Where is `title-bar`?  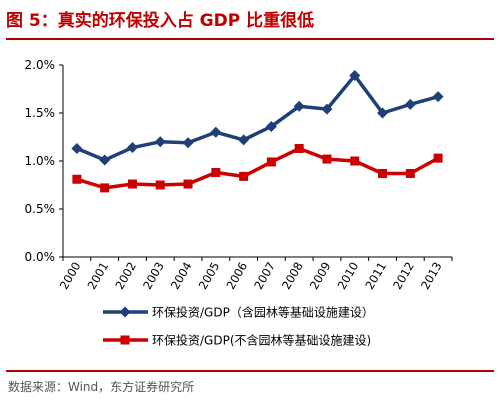
title-bar is located at coordinates (250, 22).